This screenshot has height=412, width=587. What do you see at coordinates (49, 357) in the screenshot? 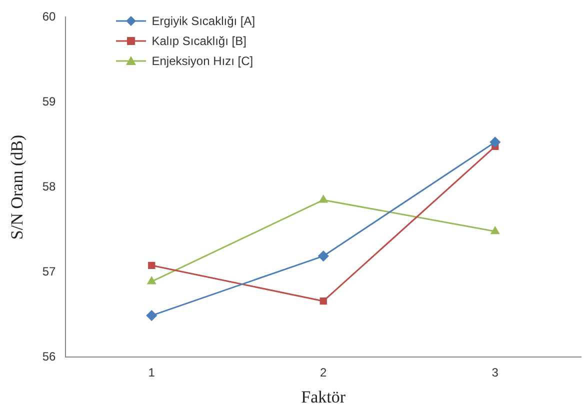
I see `y-tick-label: 56` at bounding box center [49, 357].